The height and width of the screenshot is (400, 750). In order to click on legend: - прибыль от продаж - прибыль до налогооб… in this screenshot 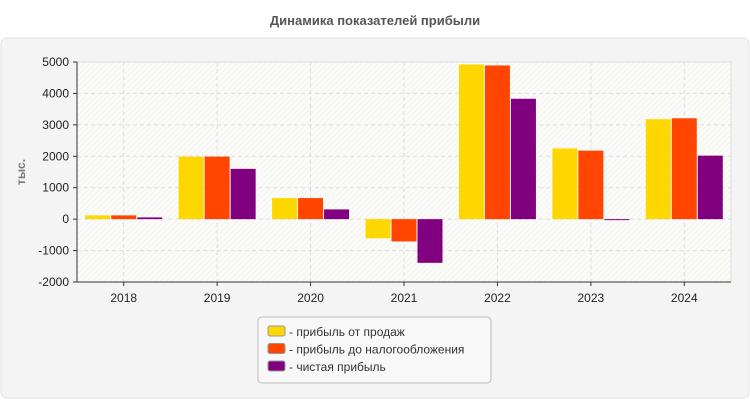, I will do `click(374, 350)`.